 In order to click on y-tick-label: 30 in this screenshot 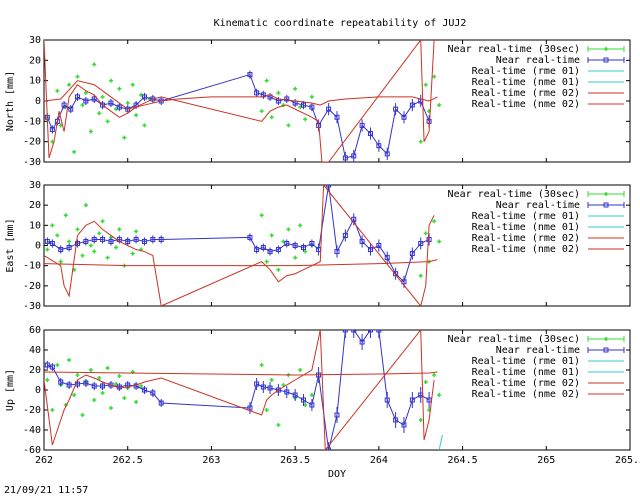, I will do `click(35, 185)`.